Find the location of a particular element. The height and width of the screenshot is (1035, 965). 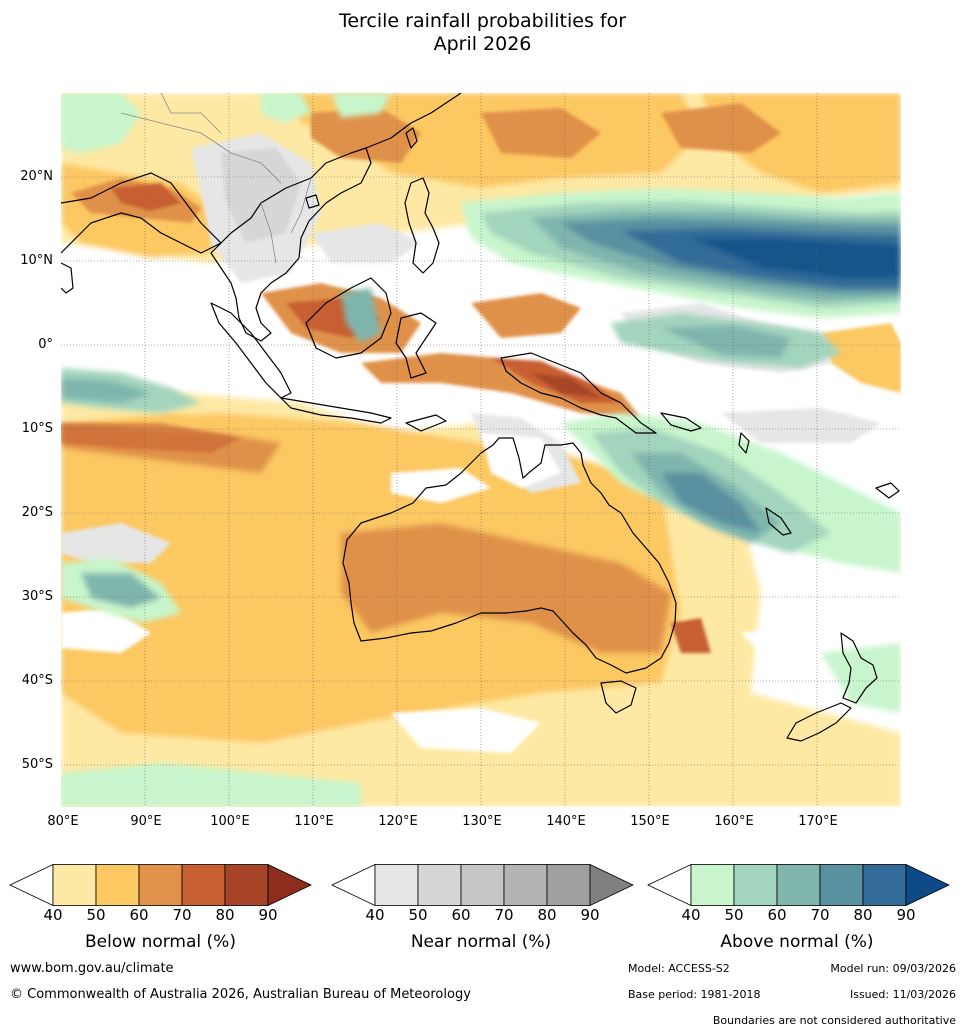

colorbar-above-tick: 50 is located at coordinates (734, 915).